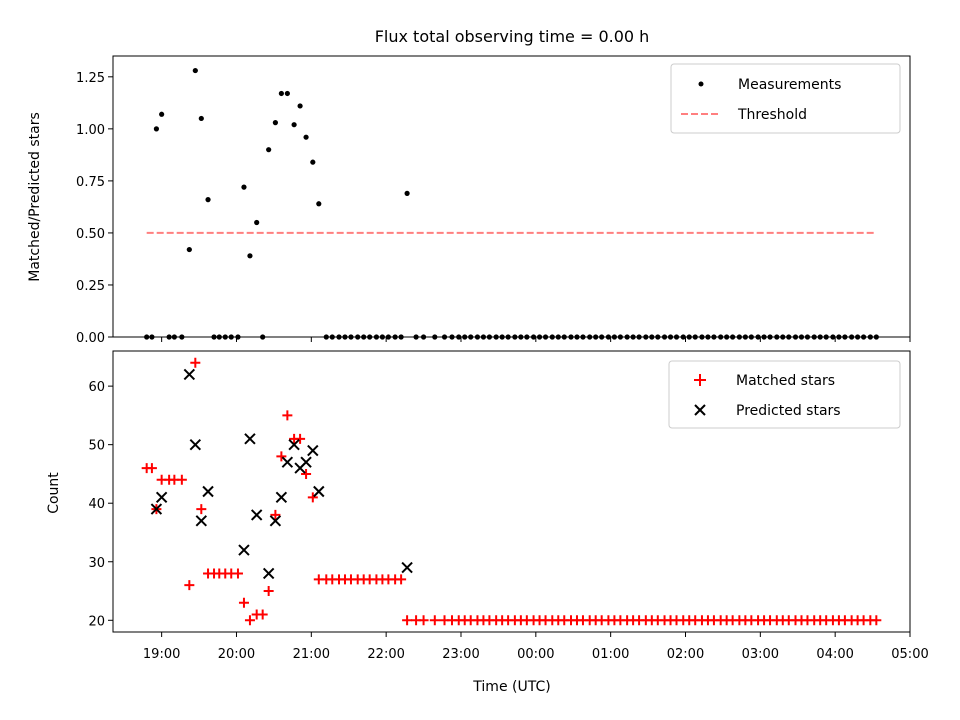  What do you see at coordinates (96, 387) in the screenshot?
I see `bottom-ytick-label: 60` at bounding box center [96, 387].